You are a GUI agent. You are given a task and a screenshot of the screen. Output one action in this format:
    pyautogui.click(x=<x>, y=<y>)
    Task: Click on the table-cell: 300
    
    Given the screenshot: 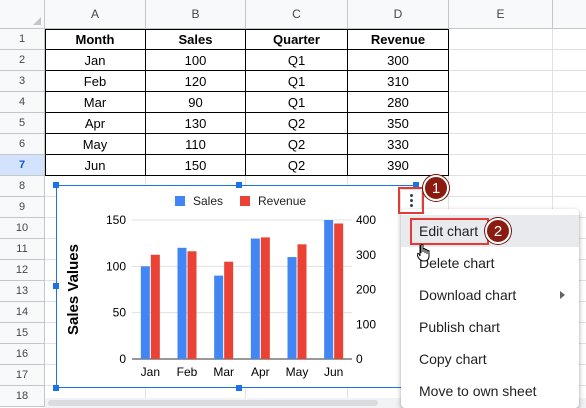 What is the action you would take?
    pyautogui.click(x=398, y=60)
    